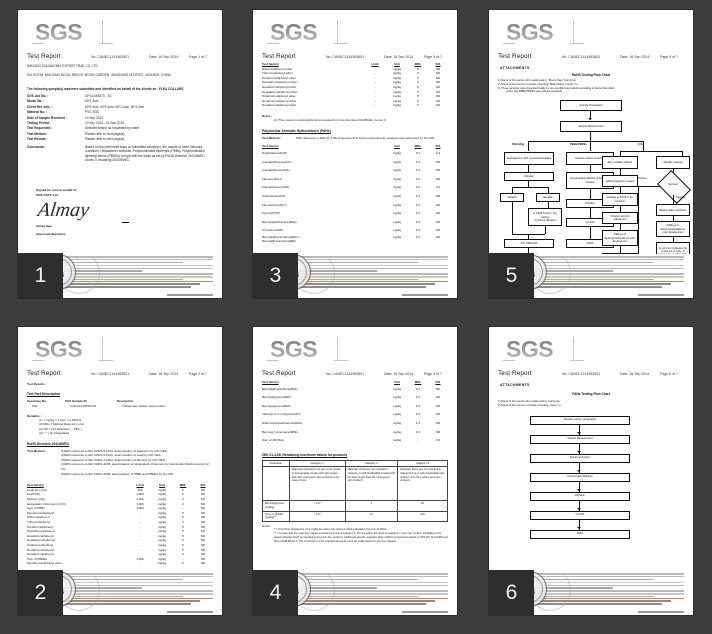 This screenshot has height=634, width=712. I want to click on page-number-badge: 6, so click(511, 592).